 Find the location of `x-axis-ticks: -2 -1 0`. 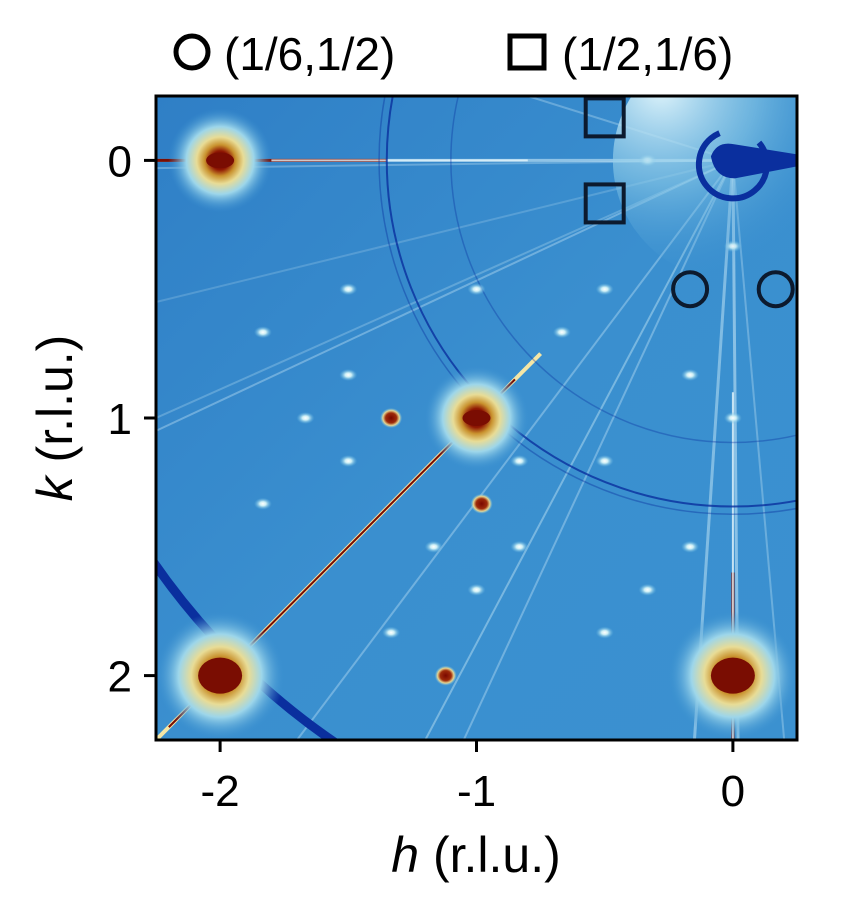

x-axis-ticks: -2 -1 0 is located at coordinates (473, 778).